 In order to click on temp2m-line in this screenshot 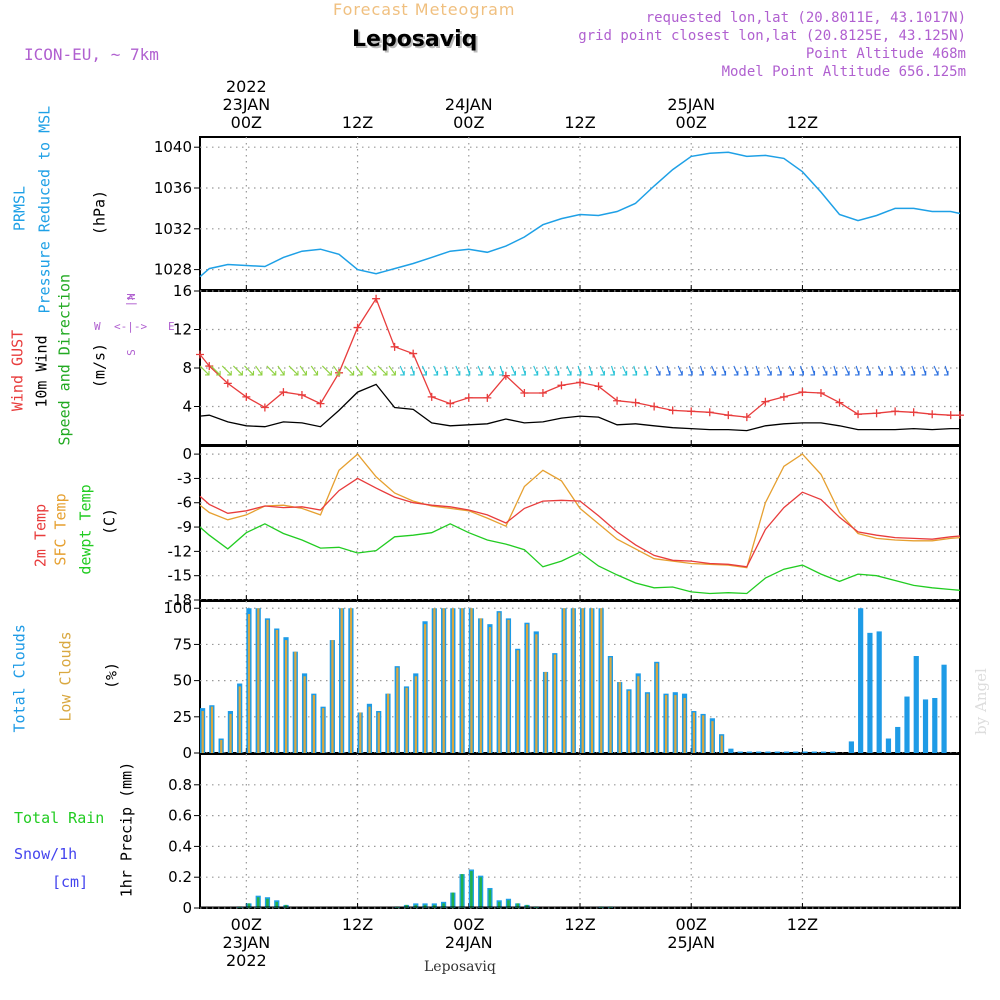, I will do `click(580, 522)`.